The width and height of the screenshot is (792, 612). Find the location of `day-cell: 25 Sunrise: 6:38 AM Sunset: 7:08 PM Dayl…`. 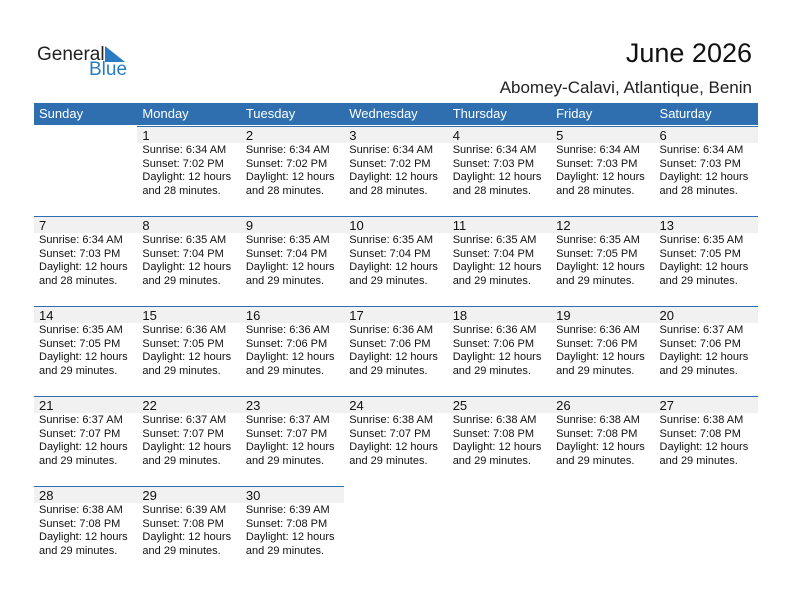

day-cell: 25 Sunrise: 6:38 AM Sunset: 7:08 PM Dayl… is located at coordinates (499, 441).